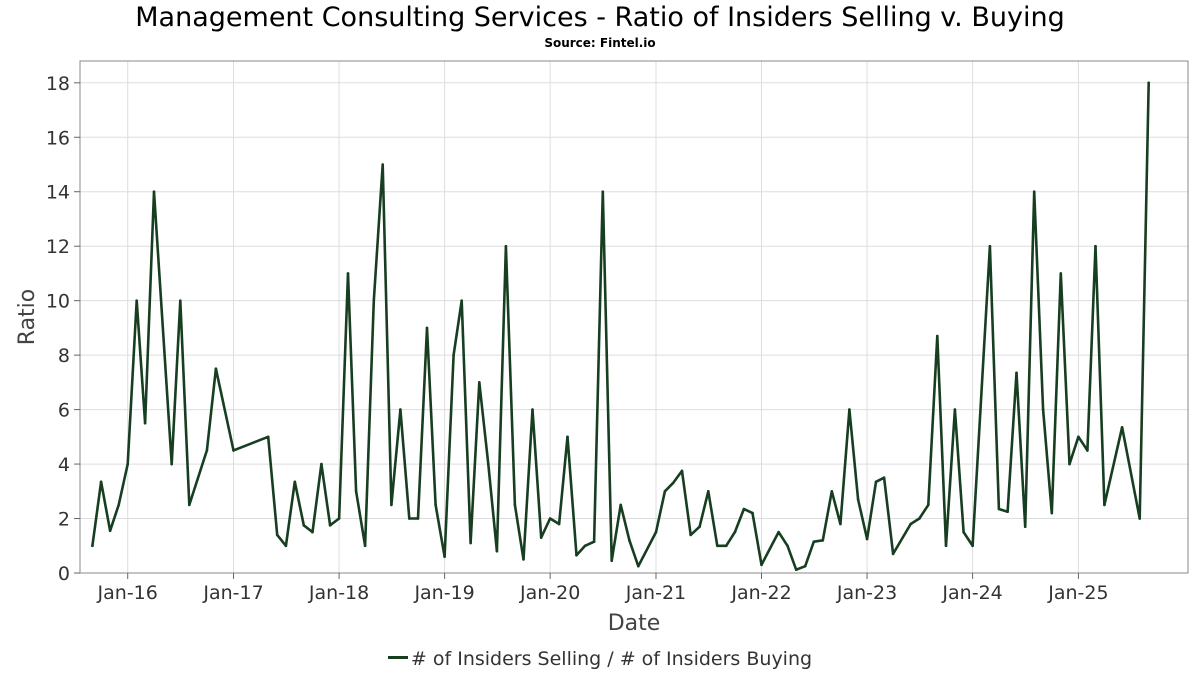 The image size is (1200, 675). What do you see at coordinates (64, 520) in the screenshot?
I see `y-tick-label: 2` at bounding box center [64, 520].